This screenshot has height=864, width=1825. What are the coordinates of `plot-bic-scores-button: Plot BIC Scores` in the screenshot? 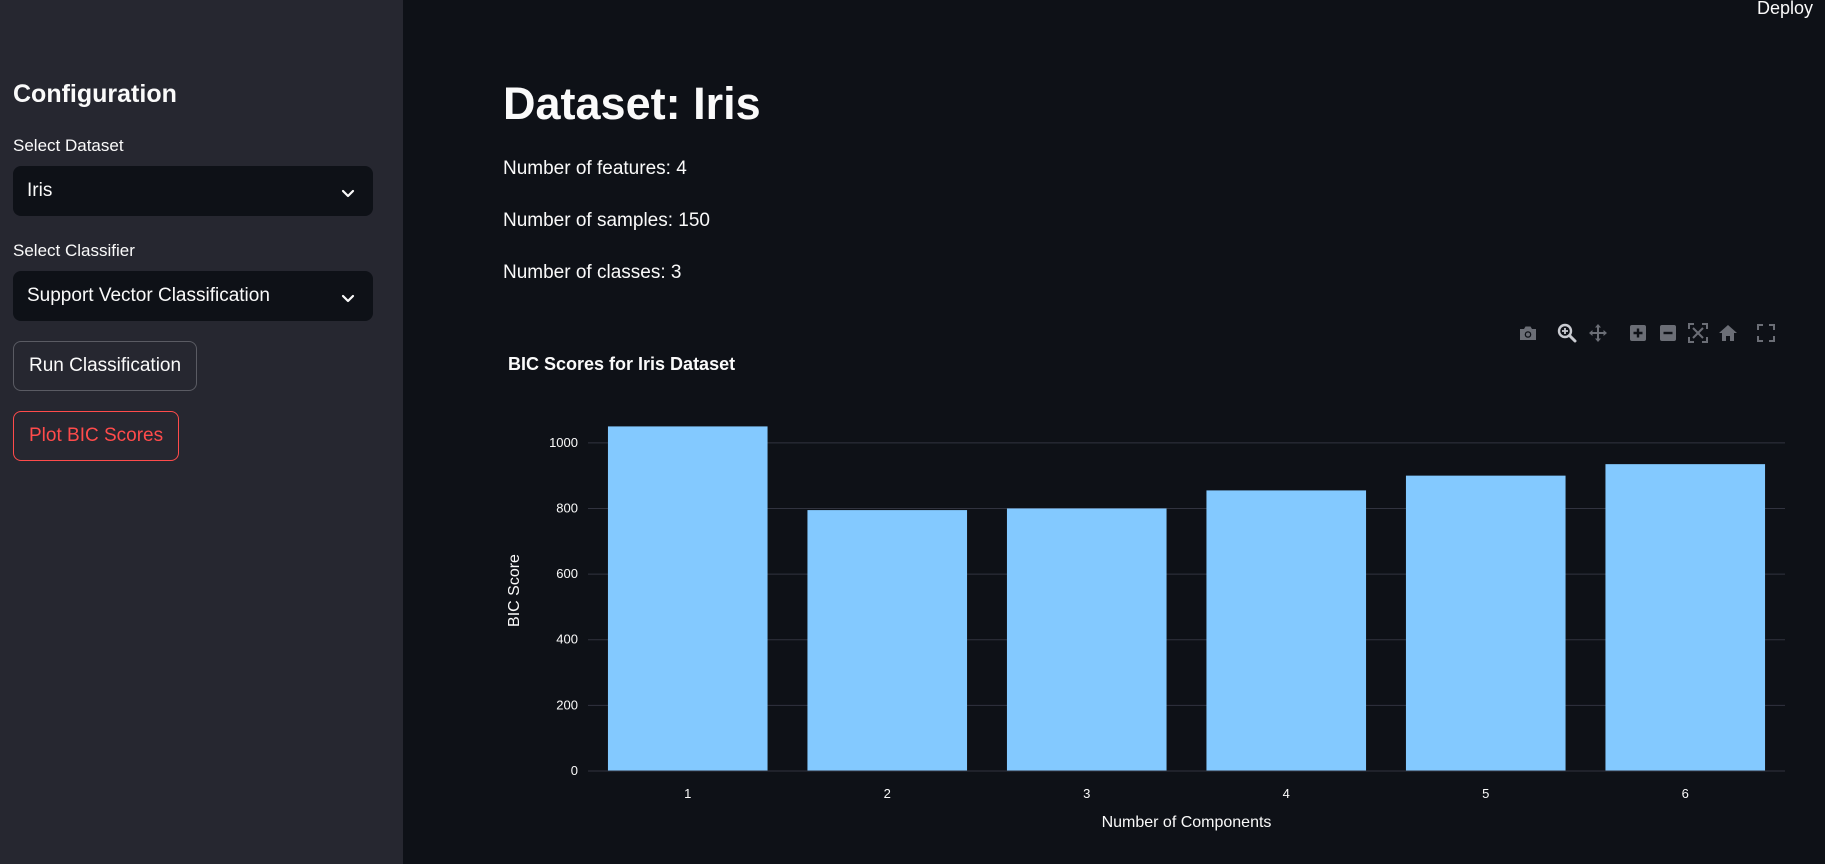 It's located at (96, 436).